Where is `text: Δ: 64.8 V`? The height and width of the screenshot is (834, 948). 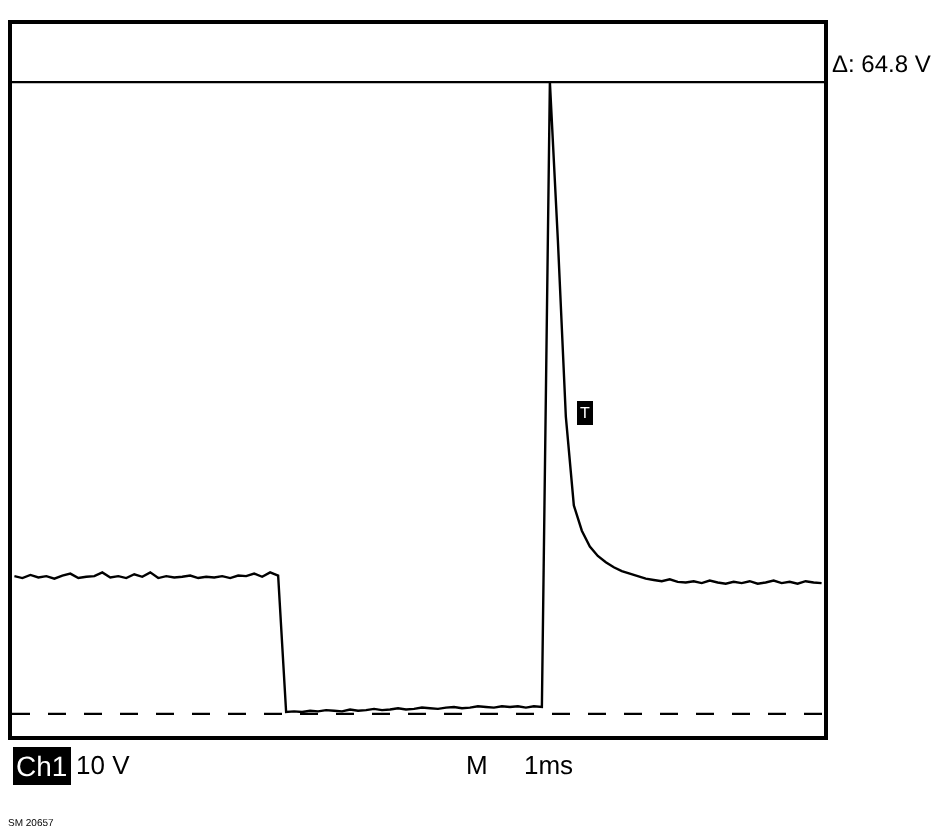
text: Δ: 64.8 V is located at coordinates (881, 64).